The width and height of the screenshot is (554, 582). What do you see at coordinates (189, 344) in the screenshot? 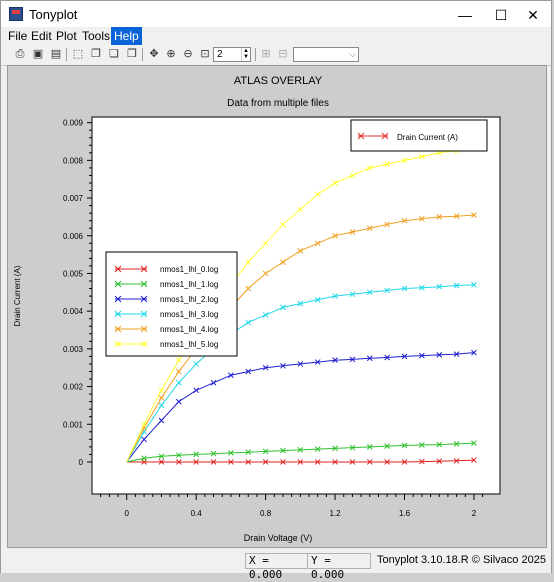
I see `legend-label-5: nmos1_lhl_5.log` at bounding box center [189, 344].